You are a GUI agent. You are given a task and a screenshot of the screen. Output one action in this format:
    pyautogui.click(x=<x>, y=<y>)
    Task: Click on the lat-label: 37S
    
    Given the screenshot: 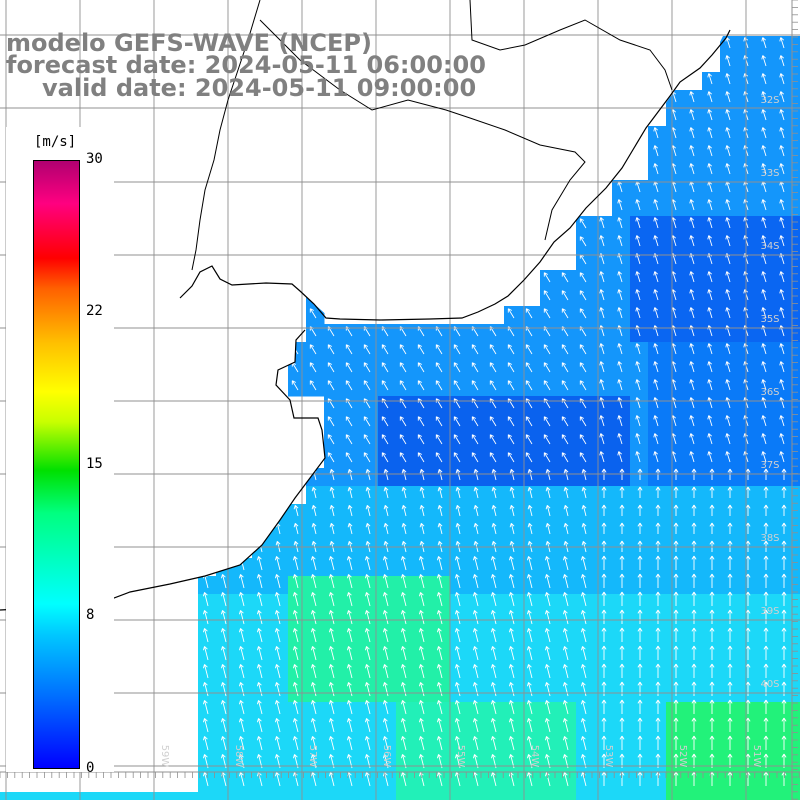 What is the action you would take?
    pyautogui.click(x=769, y=465)
    